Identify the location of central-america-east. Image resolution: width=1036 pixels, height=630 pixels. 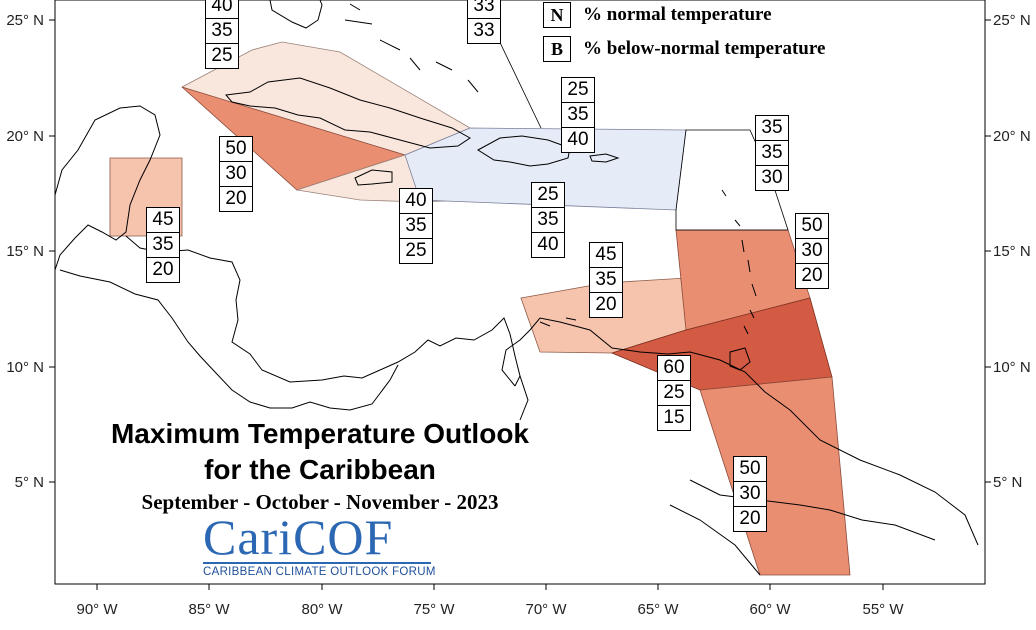
(323, 311).